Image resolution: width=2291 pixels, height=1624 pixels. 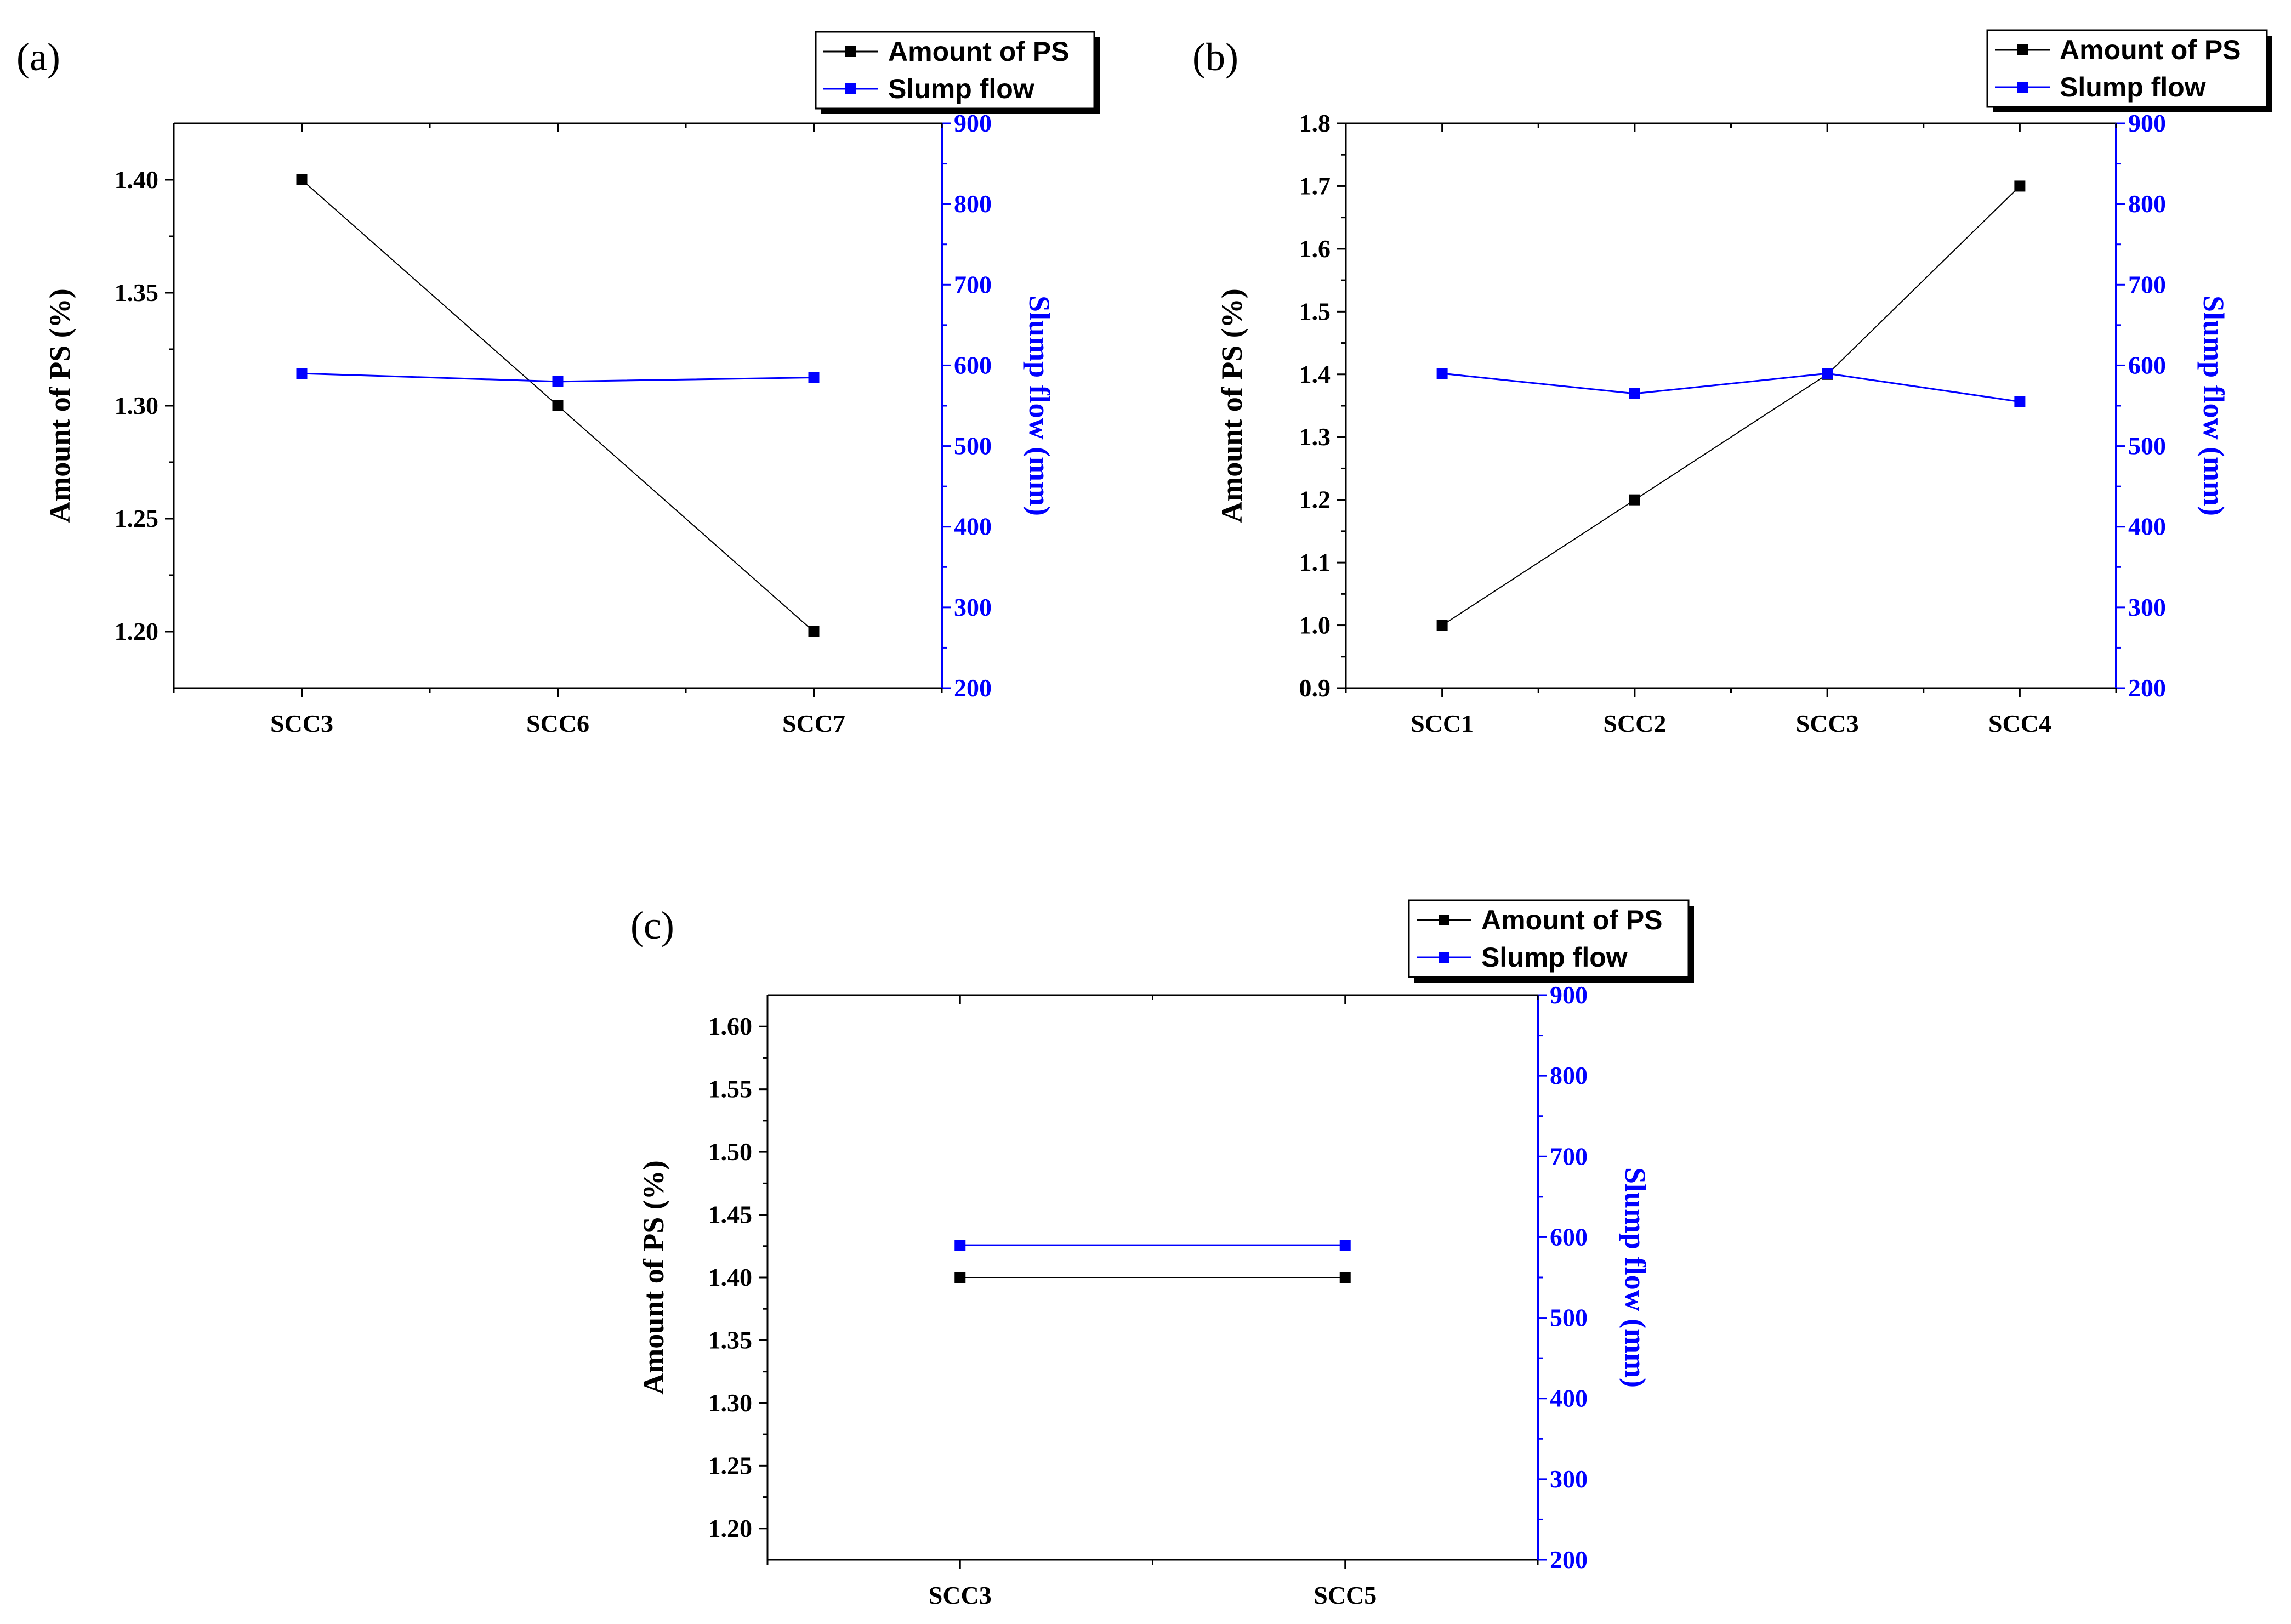 What do you see at coordinates (38, 57) in the screenshot?
I see `panel-label: (a)` at bounding box center [38, 57].